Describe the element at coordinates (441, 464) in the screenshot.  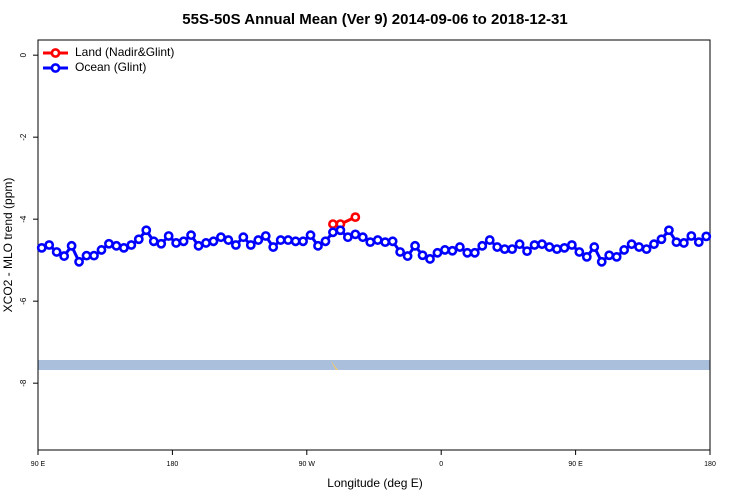
I see `x-tick-label: 0` at that location.